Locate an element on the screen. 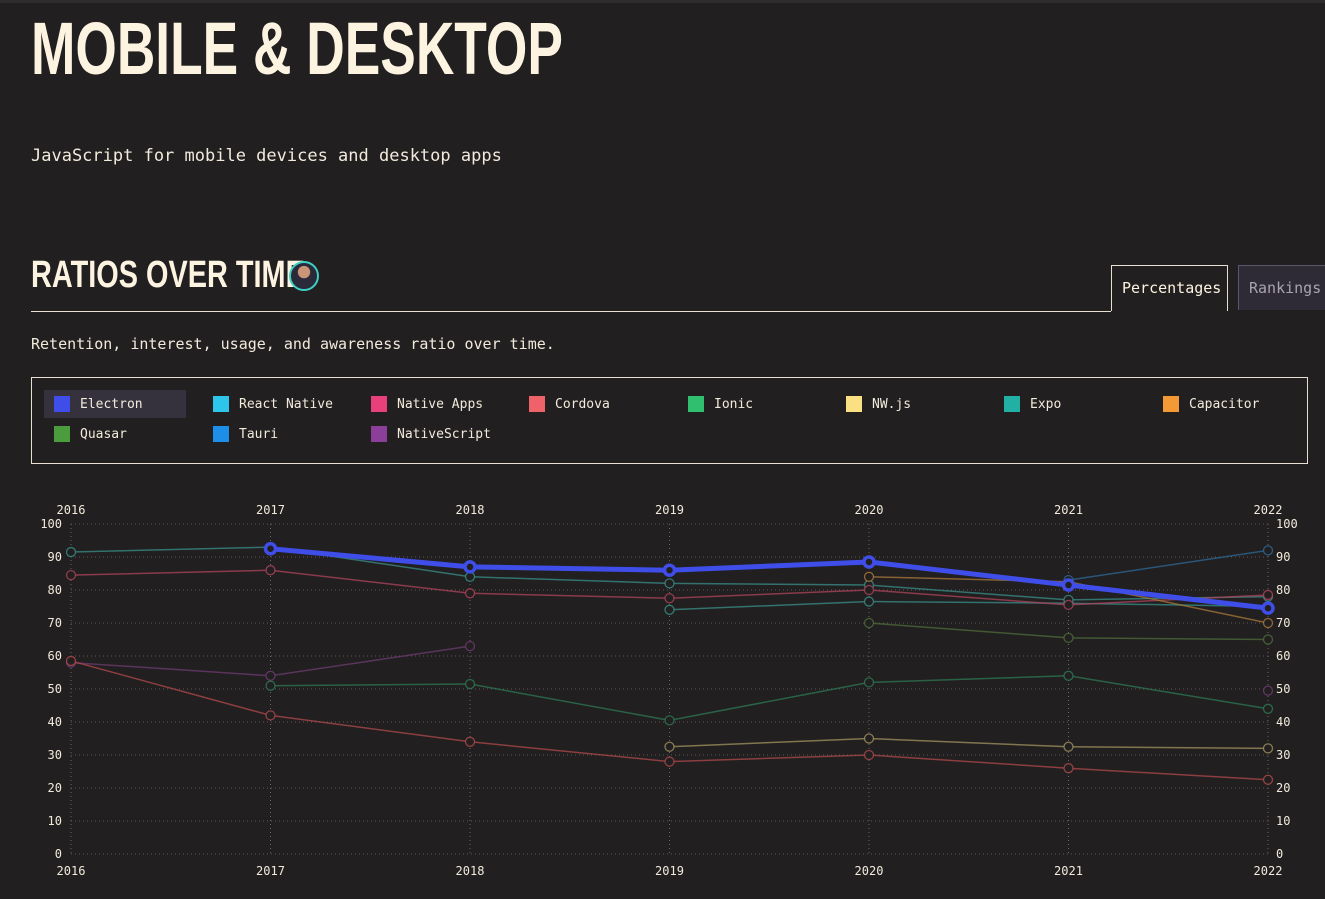 The height and width of the screenshot is (899, 1325). y-tick-label-right: 10 is located at coordinates (1283, 821).